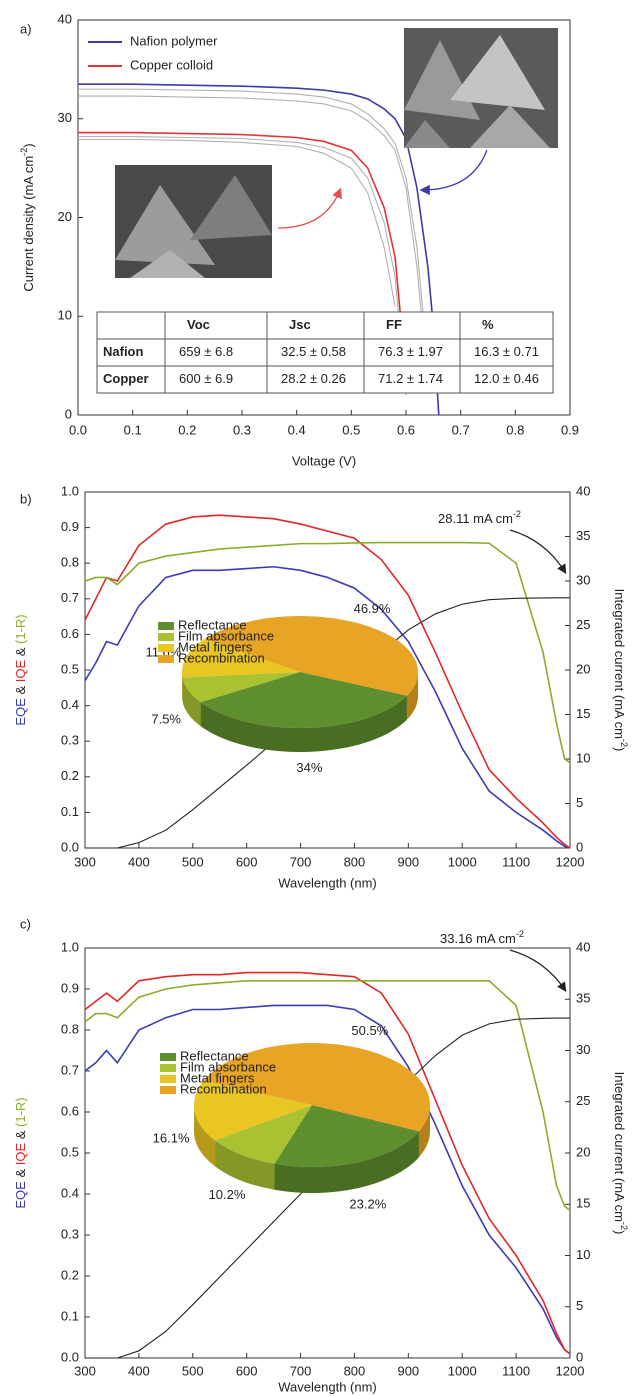 Image resolution: width=638 pixels, height=1396 pixels. What do you see at coordinates (475, 518) in the screenshot?
I see `annotation-part: 28.11 mA cm` at bounding box center [475, 518].